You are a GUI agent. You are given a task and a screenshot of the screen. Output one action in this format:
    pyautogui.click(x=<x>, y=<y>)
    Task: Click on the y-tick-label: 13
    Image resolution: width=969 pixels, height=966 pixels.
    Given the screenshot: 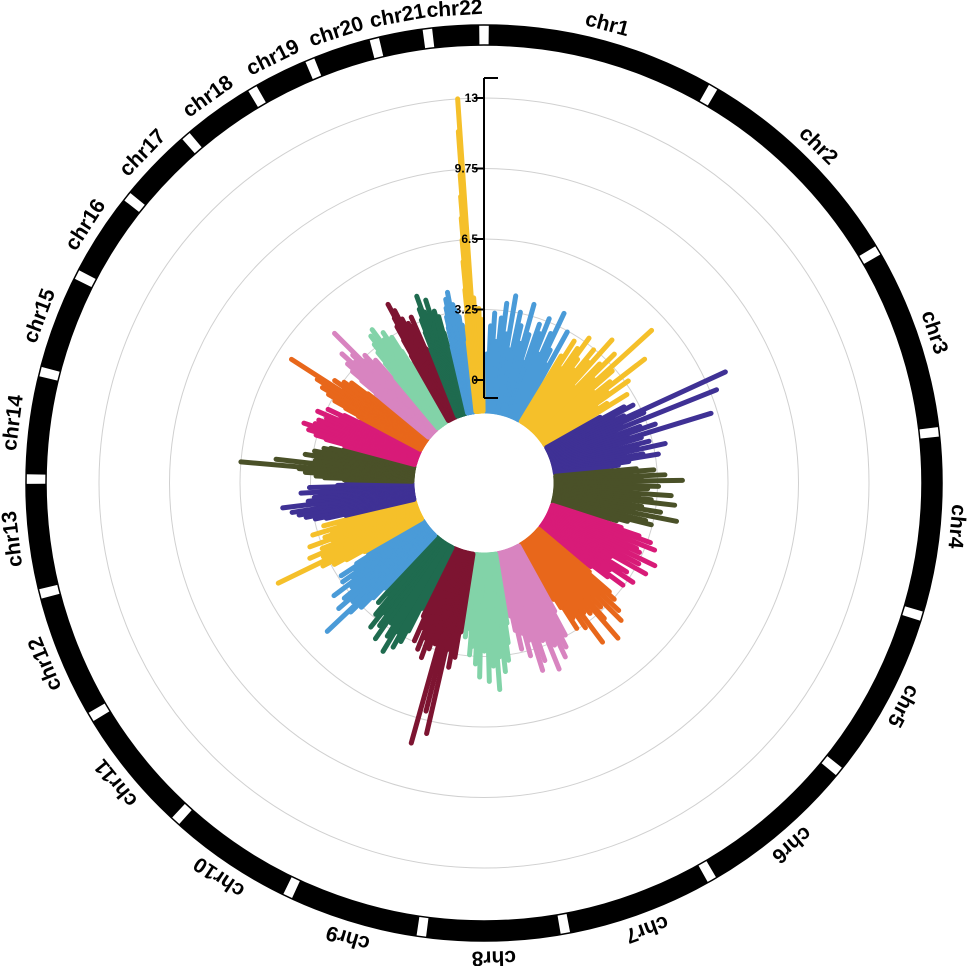 What is the action you would take?
    pyautogui.click(x=472, y=98)
    